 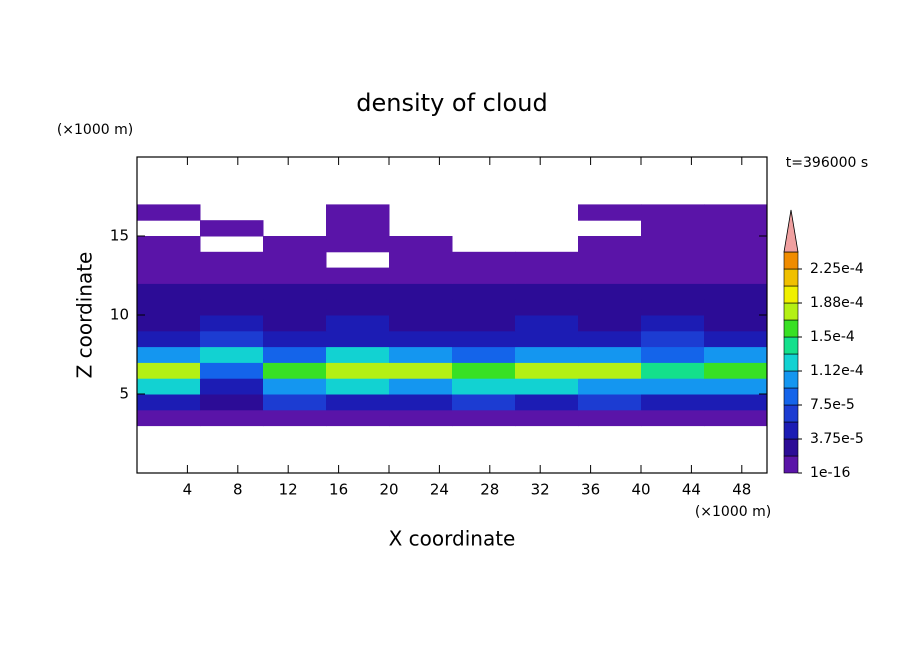 What do you see at coordinates (388, 490) in the screenshot?
I see `x-tick-label: 20` at bounding box center [388, 490].